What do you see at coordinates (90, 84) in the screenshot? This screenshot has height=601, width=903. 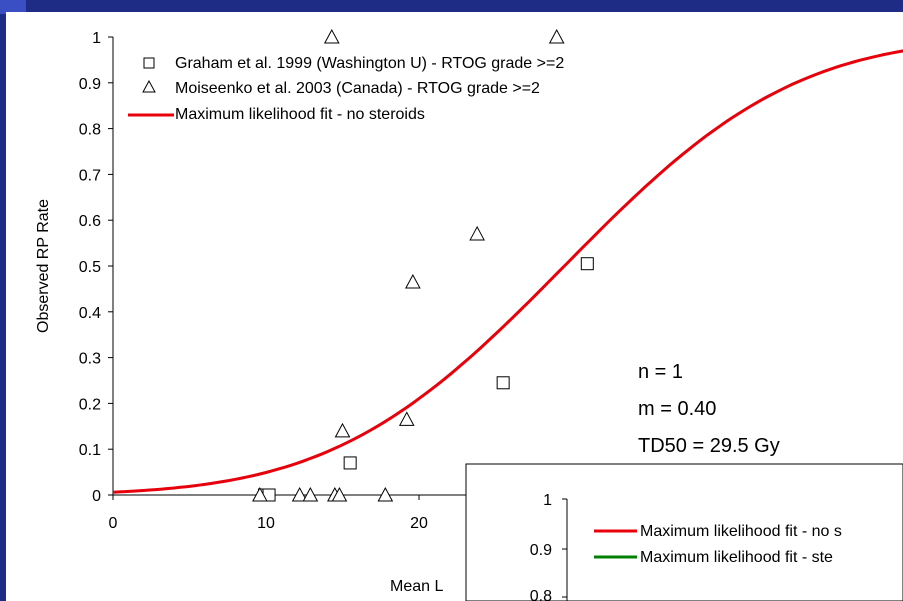 I see `y-tick-label: 0.9` at bounding box center [90, 84].